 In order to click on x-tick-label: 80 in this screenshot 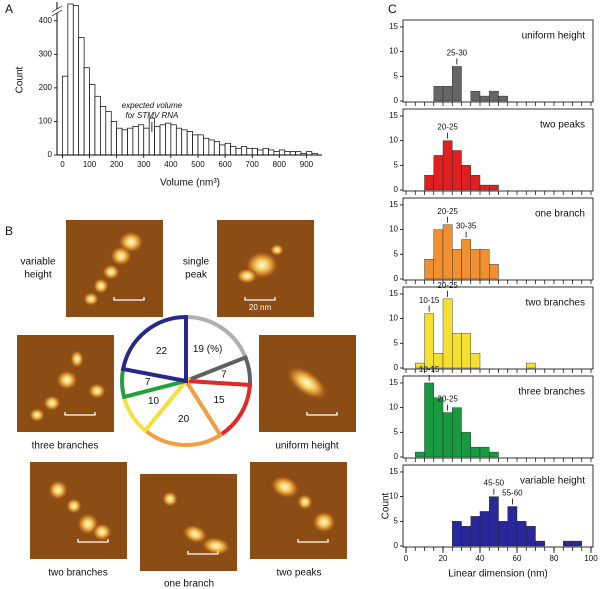, I will do `click(554, 558)`.